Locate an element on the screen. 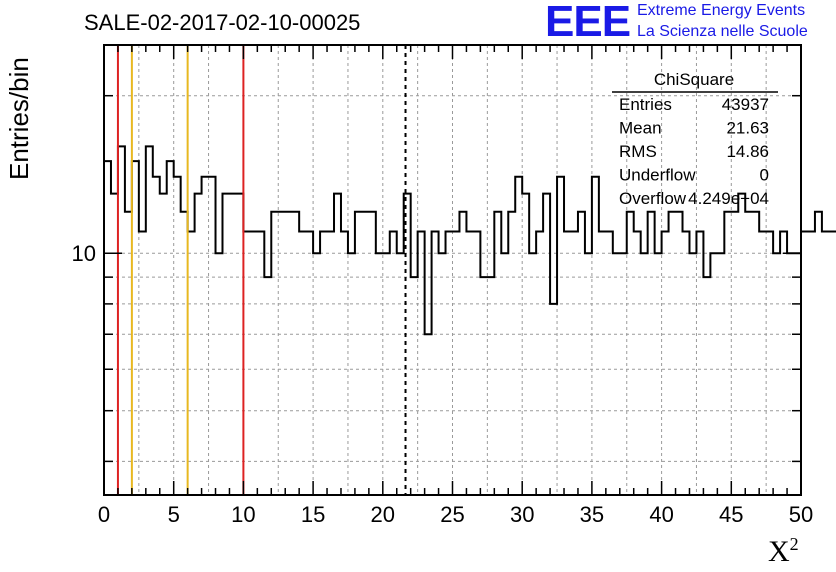 The height and width of the screenshot is (572, 836). x-tick-label: 25 is located at coordinates (452, 514).